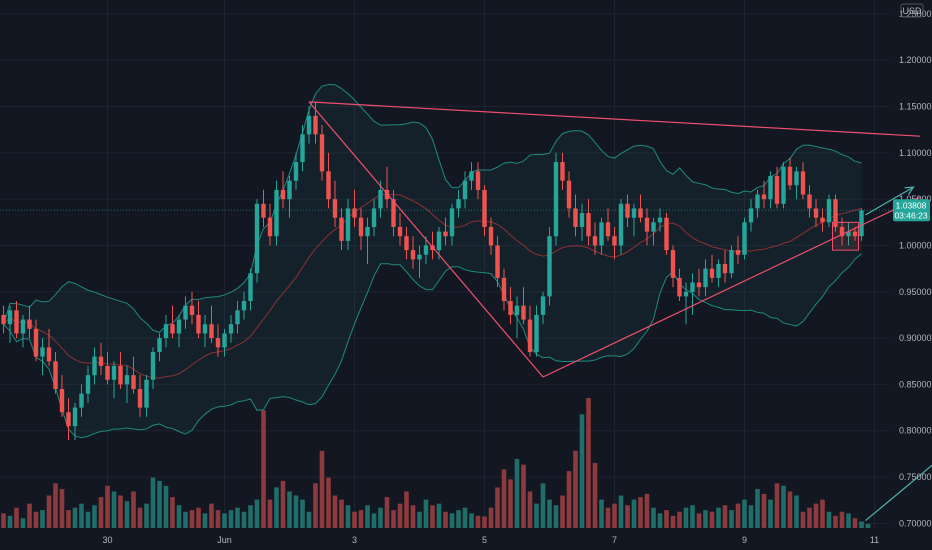  What do you see at coordinates (915, 523) in the screenshot?
I see `y-tick-label: 0.70000` at bounding box center [915, 523].